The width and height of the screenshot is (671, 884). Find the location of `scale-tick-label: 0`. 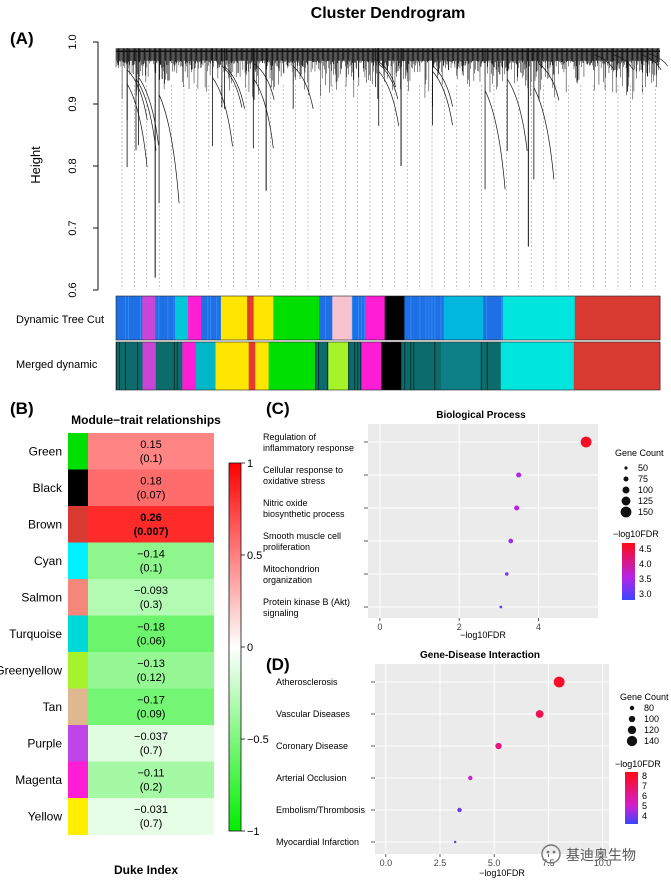

scale-tick-label: 0 is located at coordinates (250, 648).